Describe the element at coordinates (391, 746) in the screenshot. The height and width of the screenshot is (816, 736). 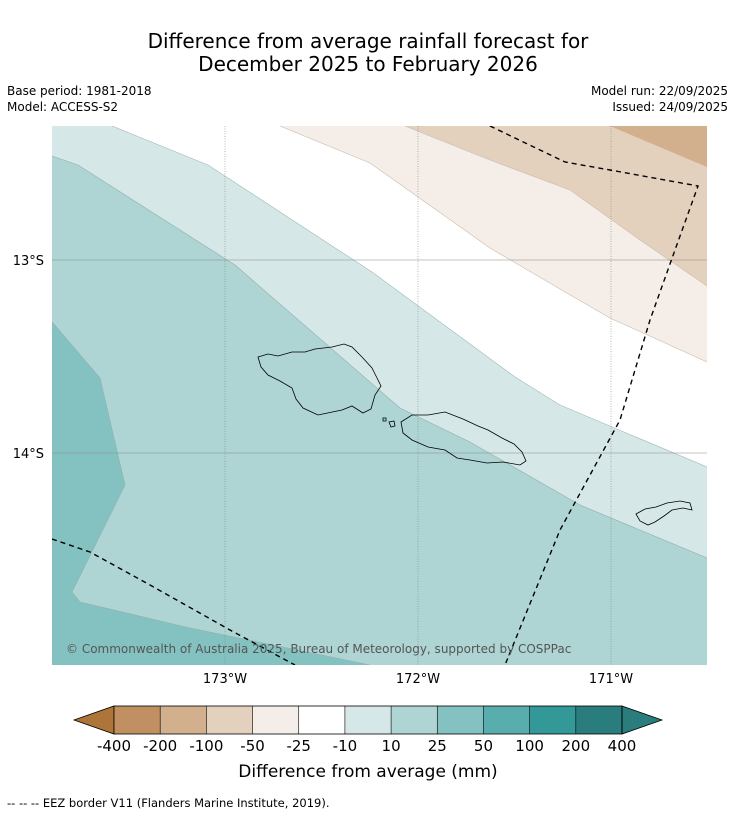
I see `colorbar-tick-label: 10` at that location.